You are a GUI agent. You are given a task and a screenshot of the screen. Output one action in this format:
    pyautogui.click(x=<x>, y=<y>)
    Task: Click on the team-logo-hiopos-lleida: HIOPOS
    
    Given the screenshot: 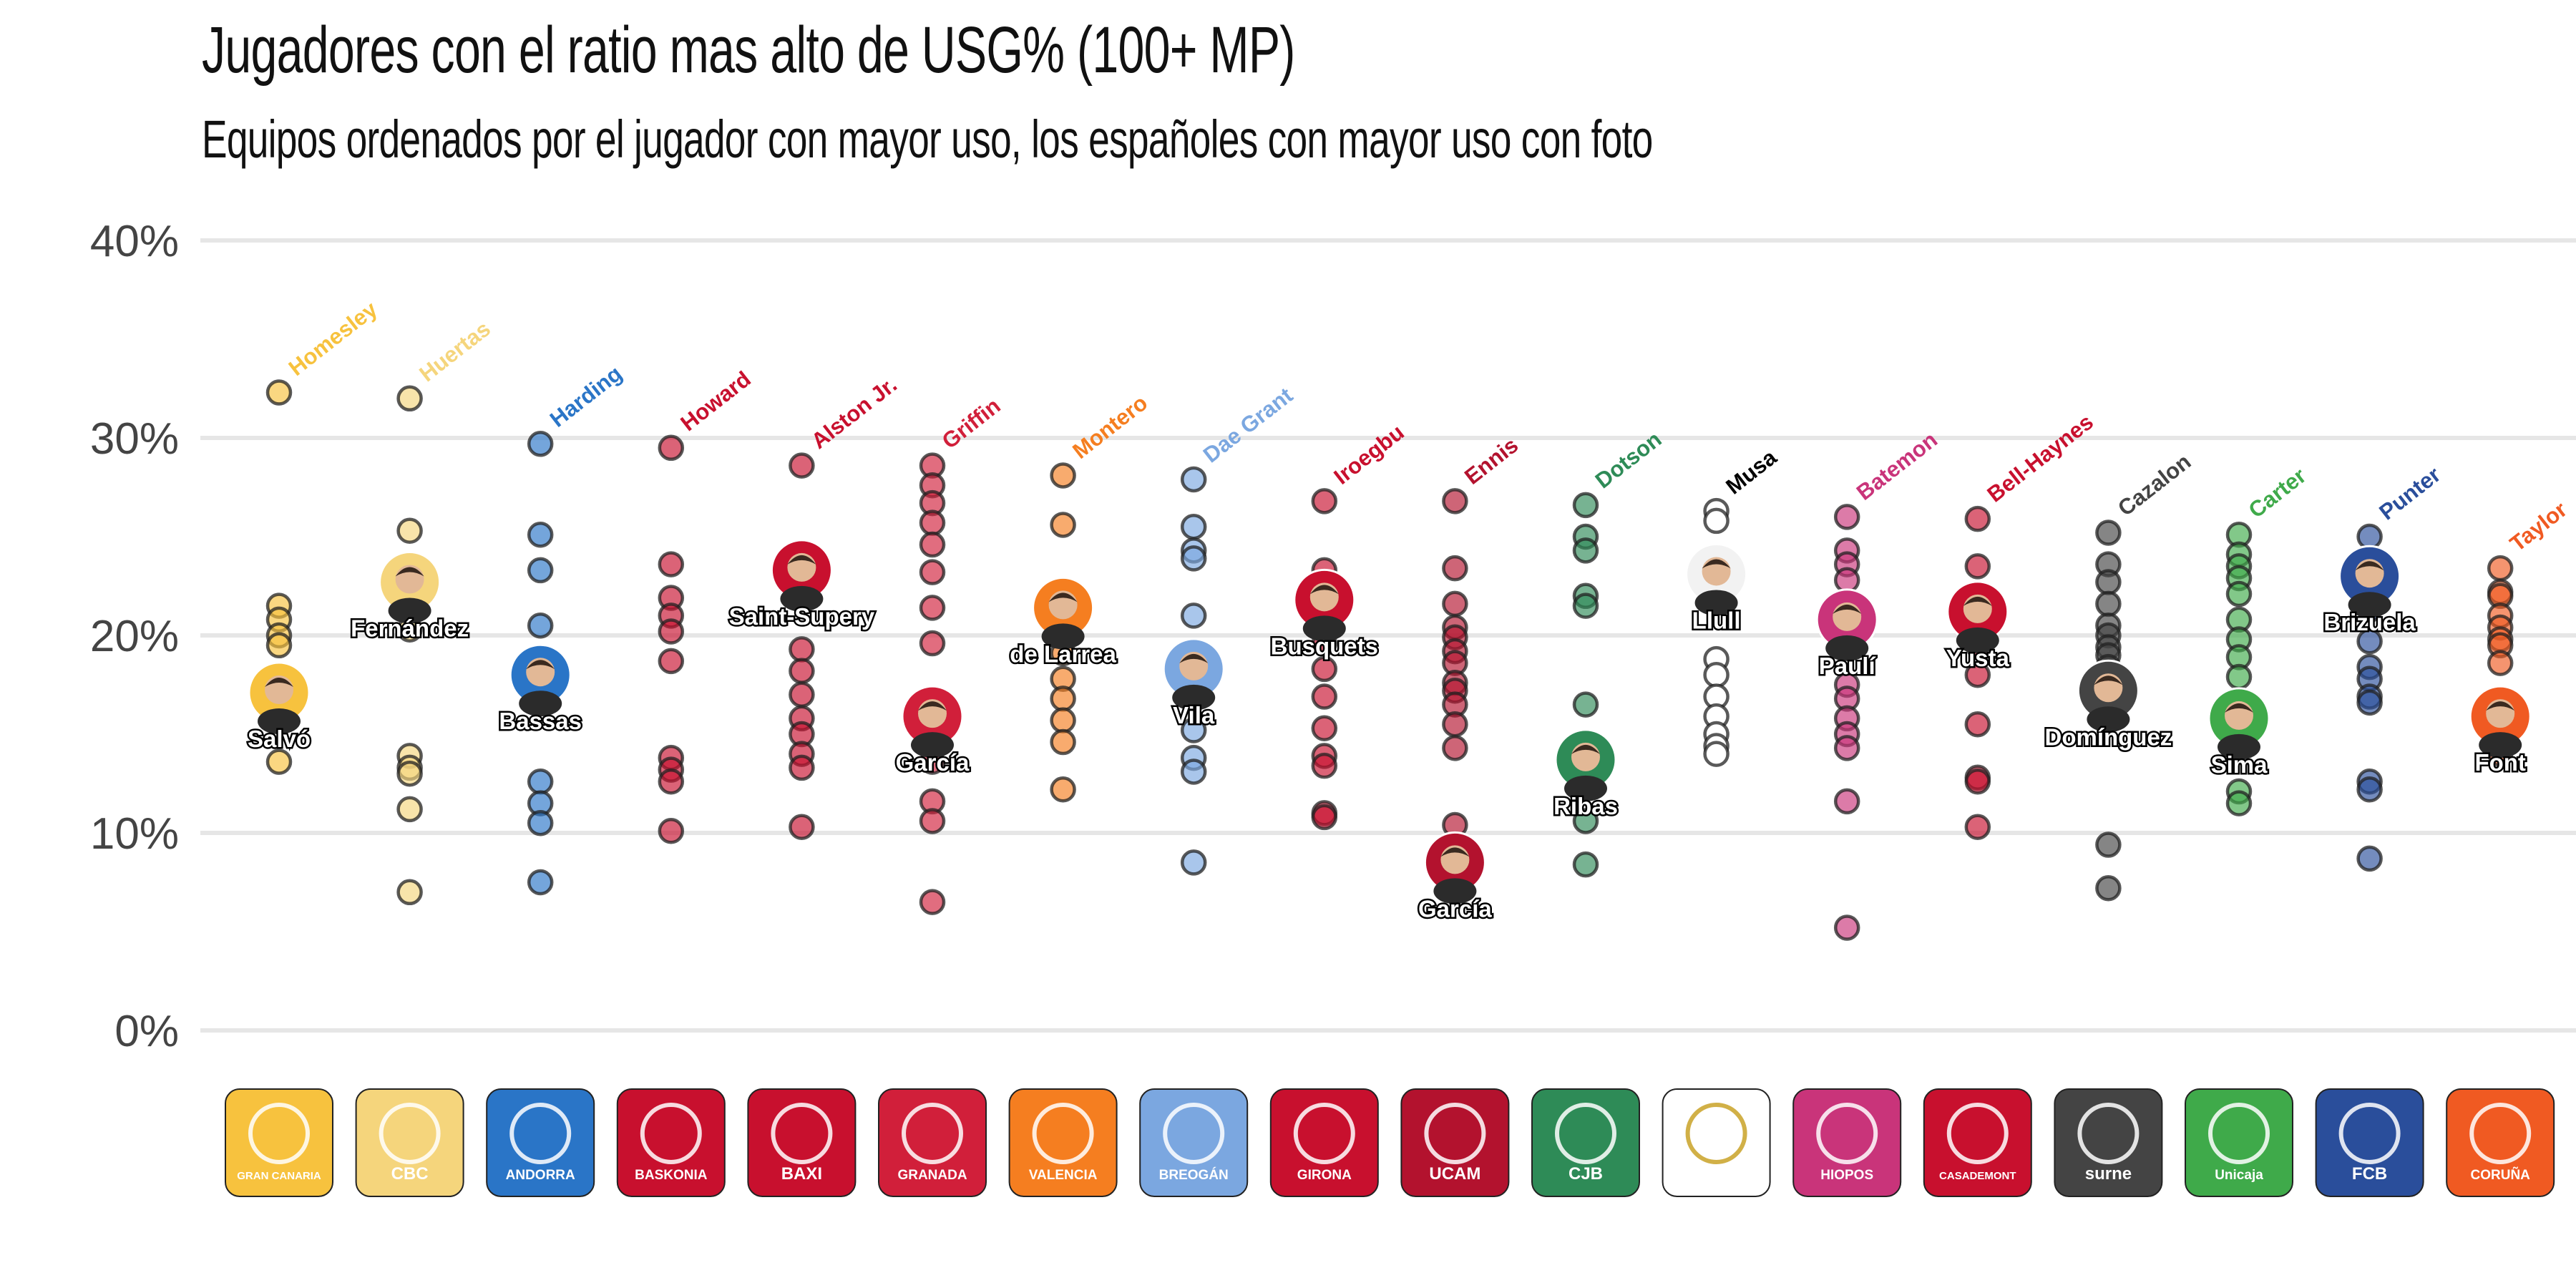 What is the action you would take?
    pyautogui.click(x=1847, y=1142)
    